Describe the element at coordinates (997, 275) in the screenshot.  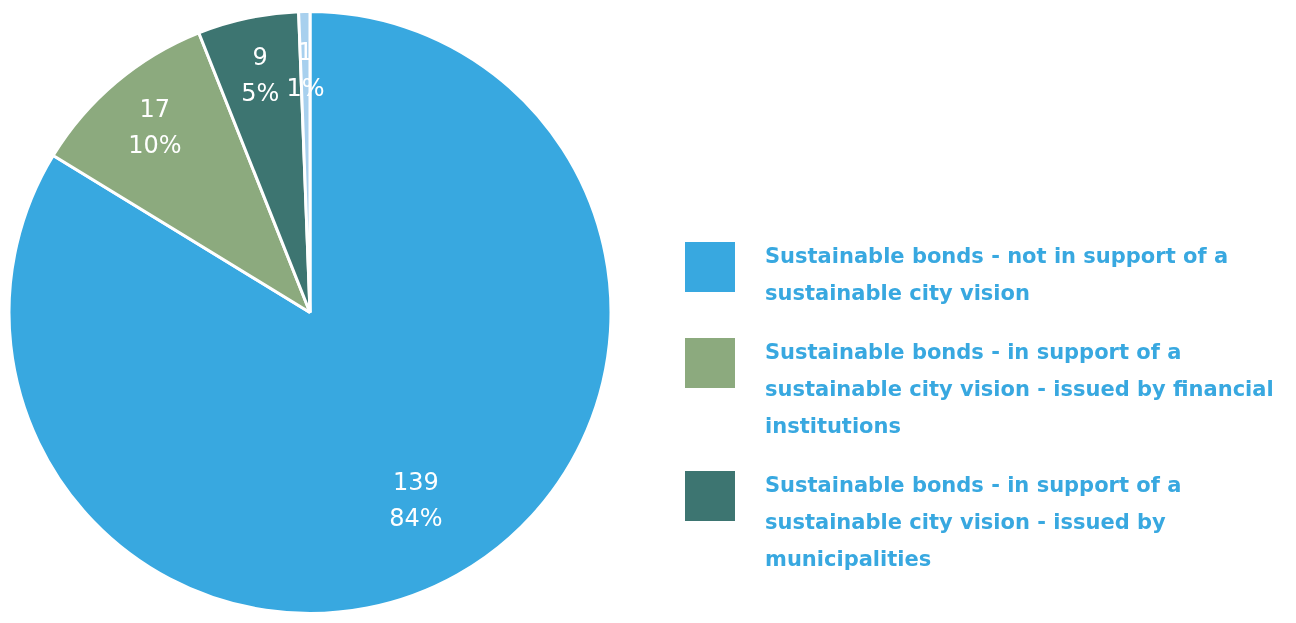
I see `legend-label: Sustainable bonds - not in support of a sustainable city vision` at that location.